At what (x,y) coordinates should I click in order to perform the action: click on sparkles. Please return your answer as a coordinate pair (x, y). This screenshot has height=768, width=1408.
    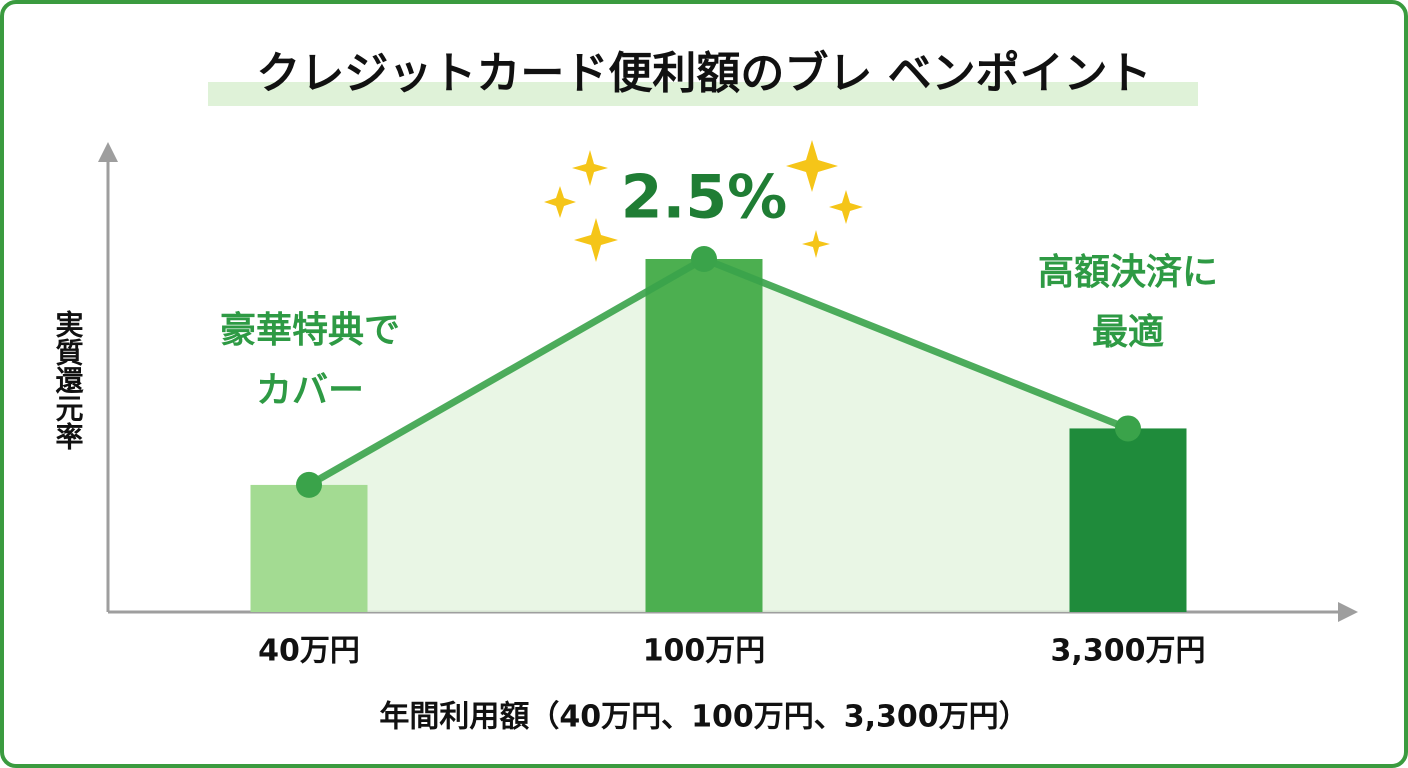
    Looking at the image, I should click on (703, 201).